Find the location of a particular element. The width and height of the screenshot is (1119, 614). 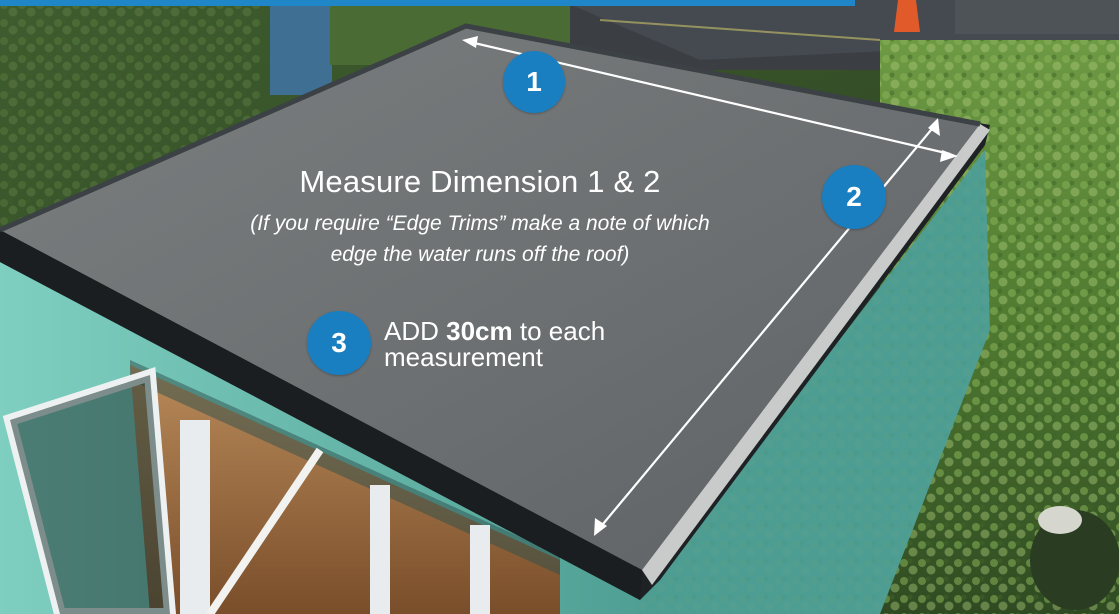

add-instruction-line-2: measurement is located at coordinates (463, 357).